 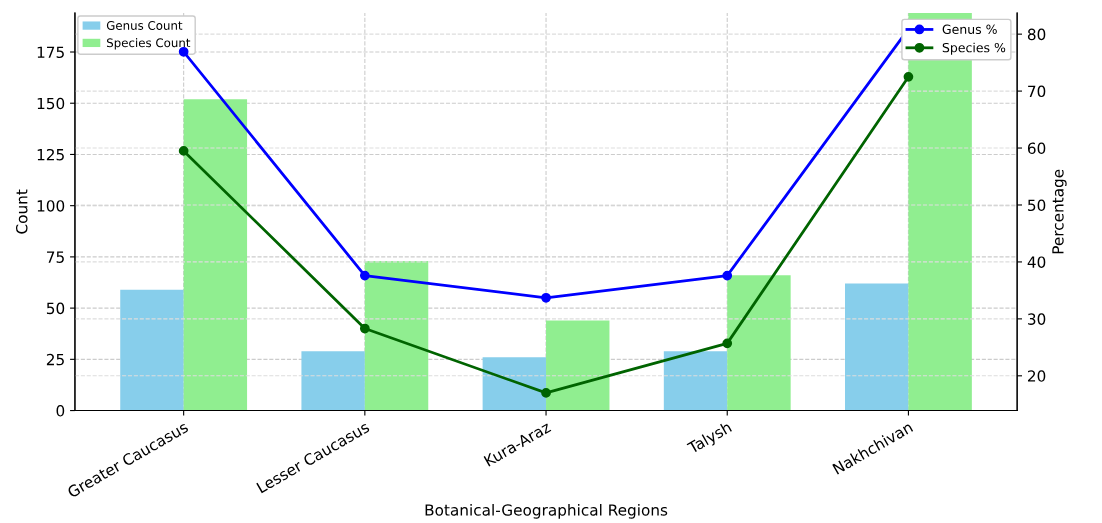 I want to click on y-axis-title: Count, so click(x=21, y=211).